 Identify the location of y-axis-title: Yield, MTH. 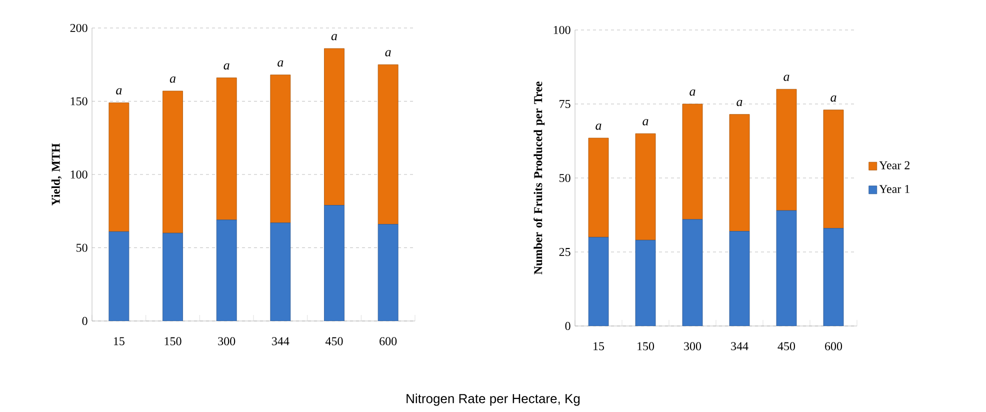
(56, 174).